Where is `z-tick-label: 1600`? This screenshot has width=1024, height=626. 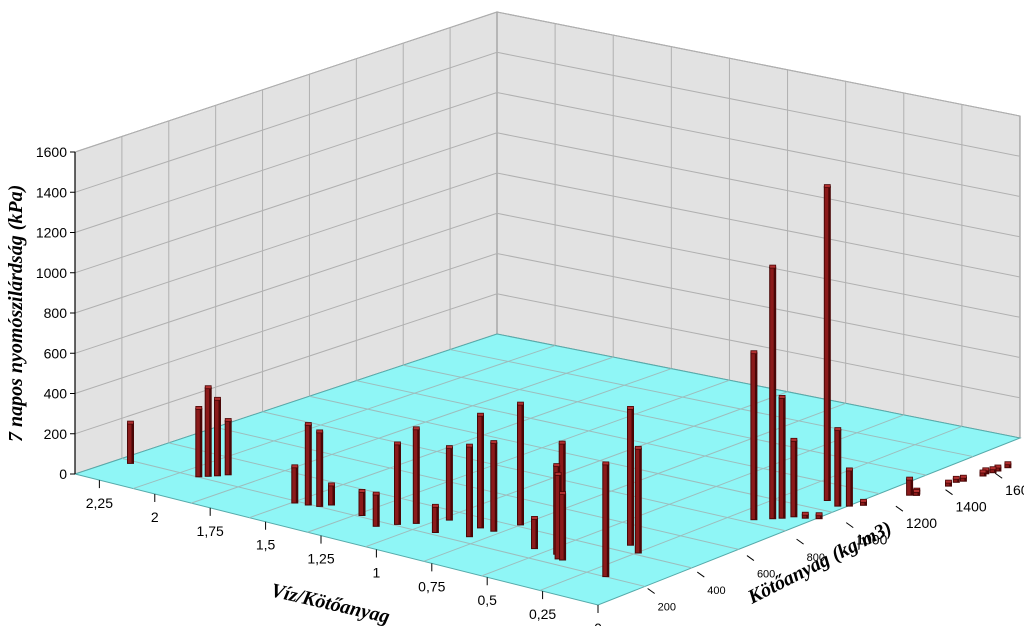
z-tick-label: 1600 is located at coordinates (51, 152).